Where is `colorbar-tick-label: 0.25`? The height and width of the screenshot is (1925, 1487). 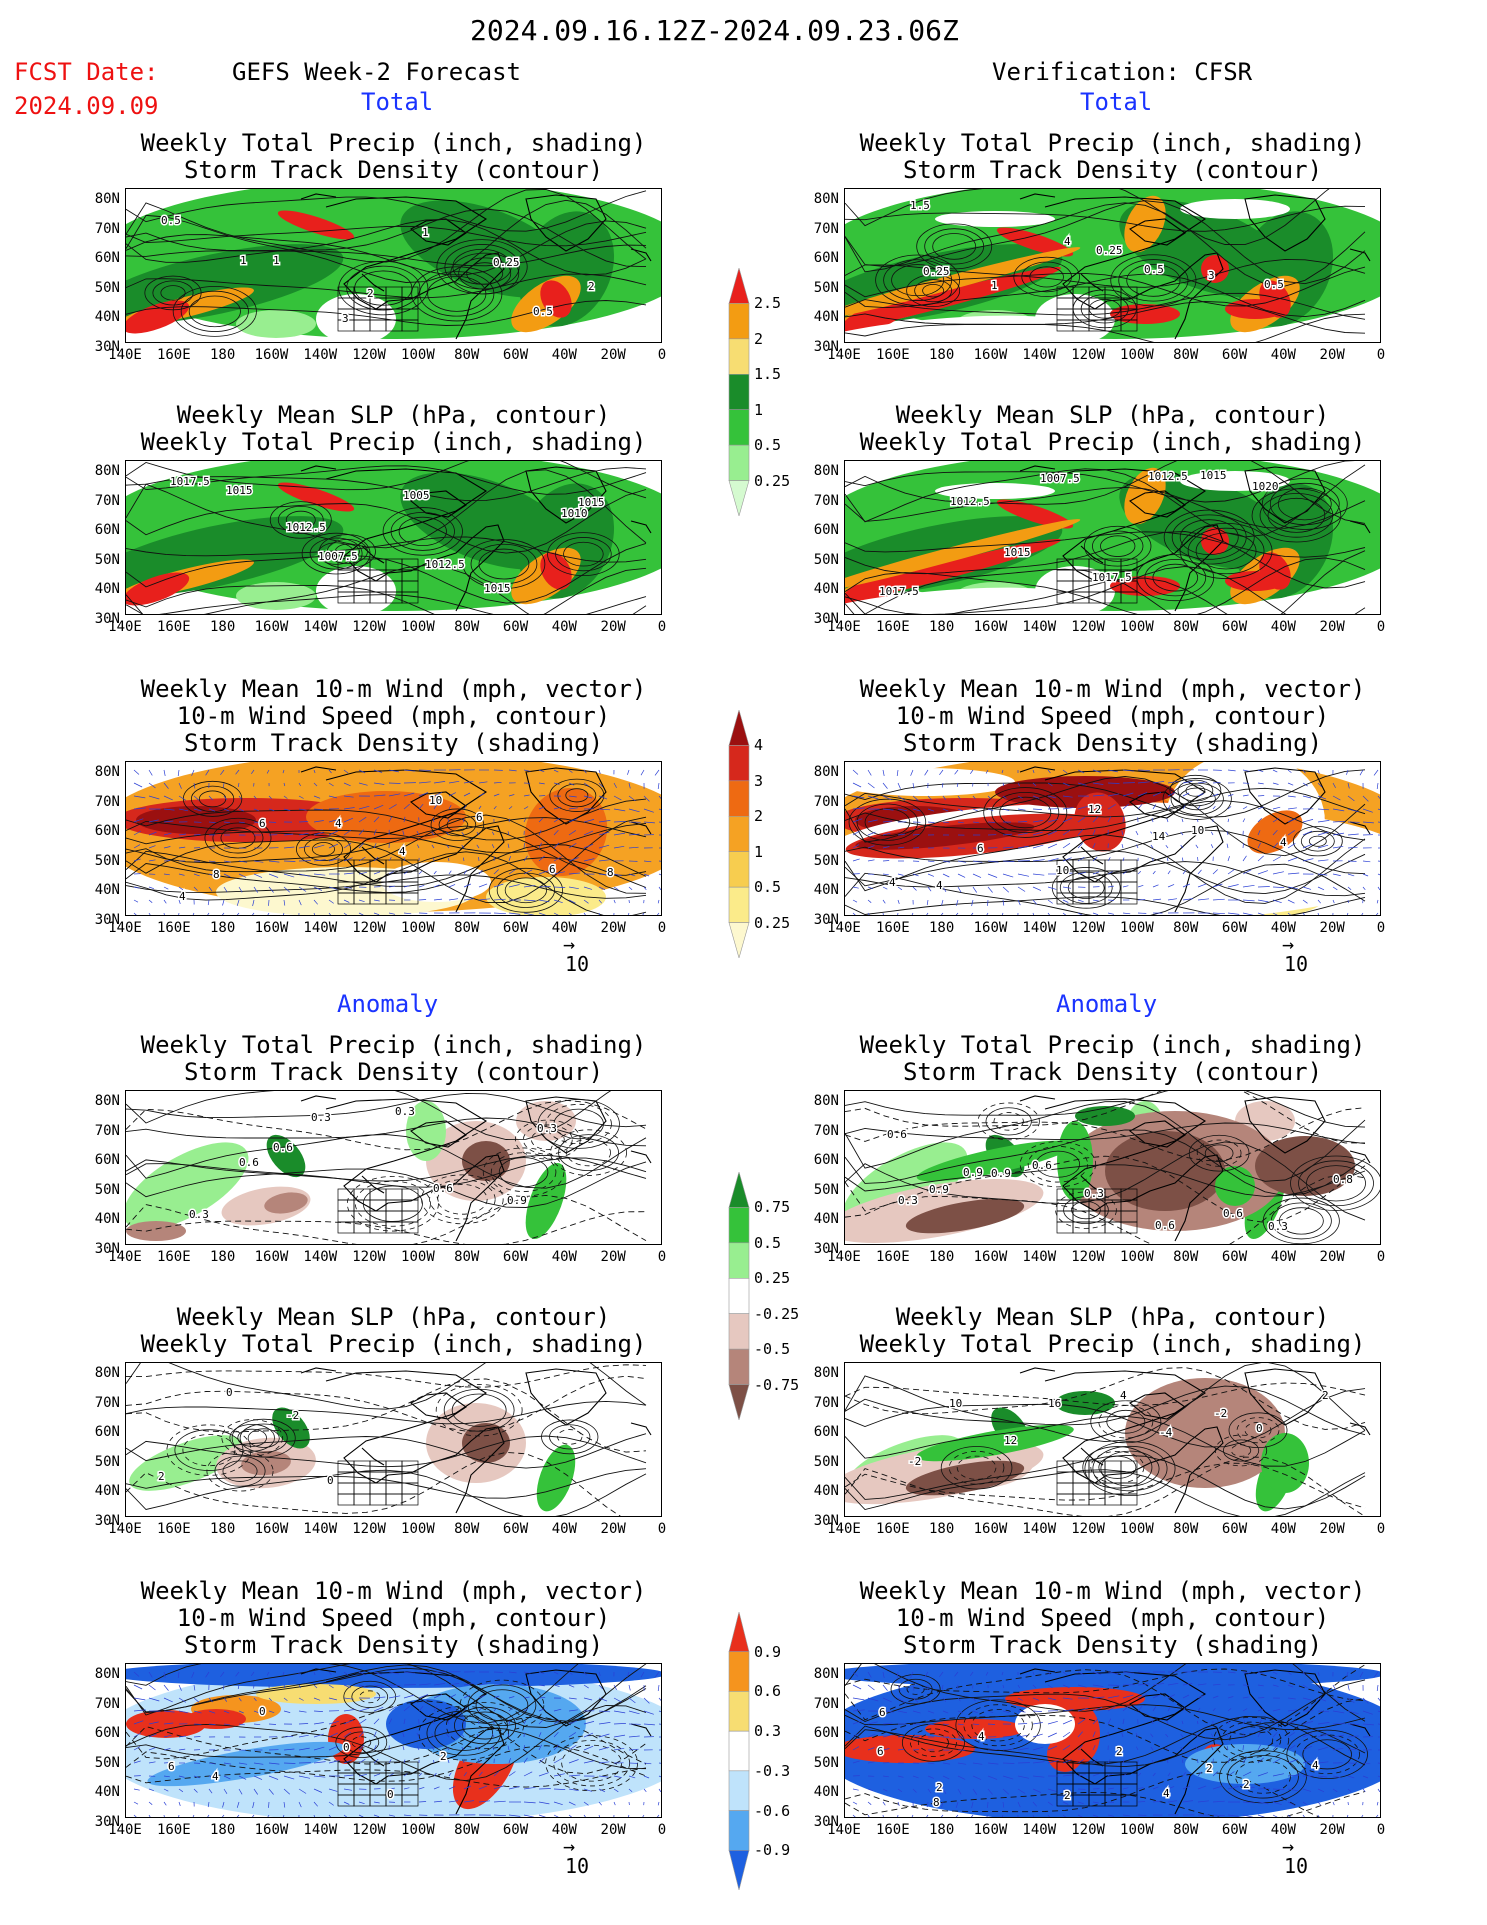 colorbar-tick-label: 0.25 is located at coordinates (772, 1278).